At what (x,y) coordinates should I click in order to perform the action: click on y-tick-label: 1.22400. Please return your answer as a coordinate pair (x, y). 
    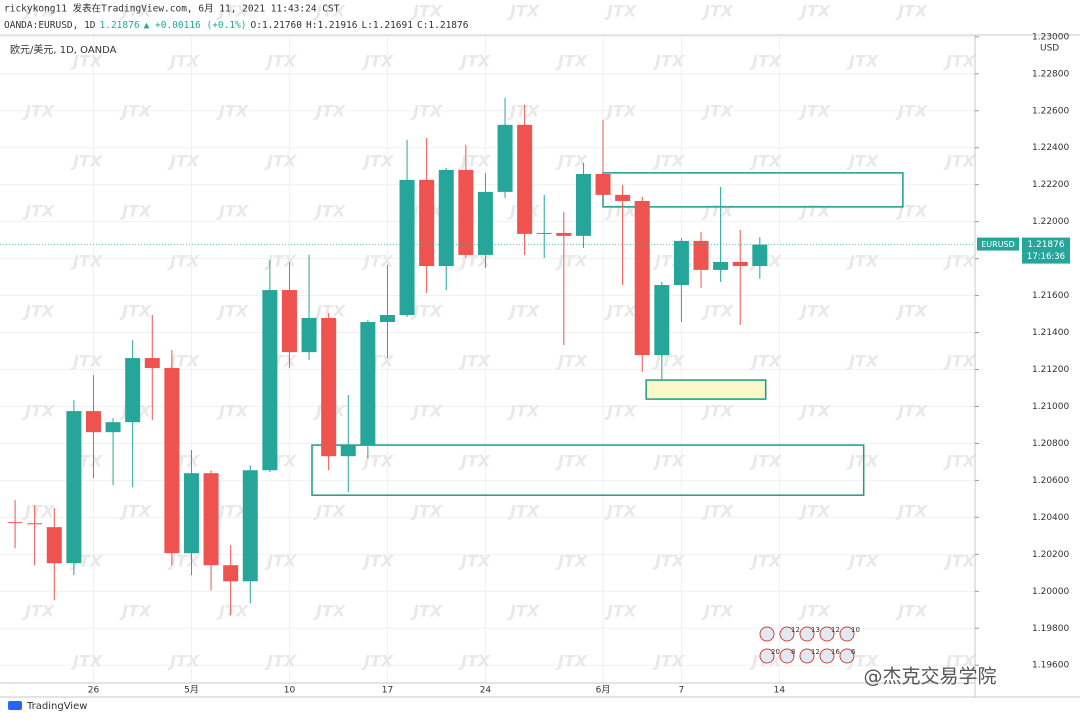
    Looking at the image, I should click on (1050, 148).